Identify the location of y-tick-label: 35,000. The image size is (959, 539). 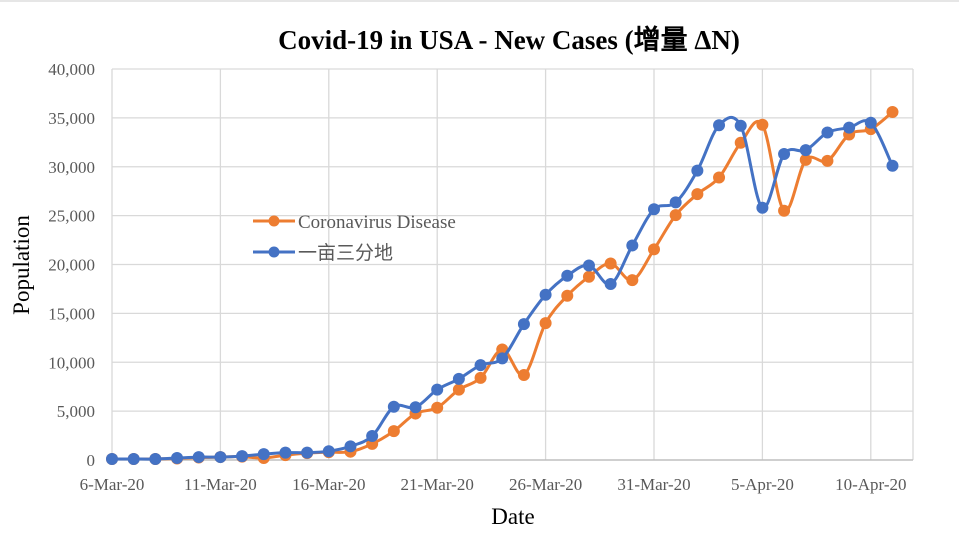
(71, 118).